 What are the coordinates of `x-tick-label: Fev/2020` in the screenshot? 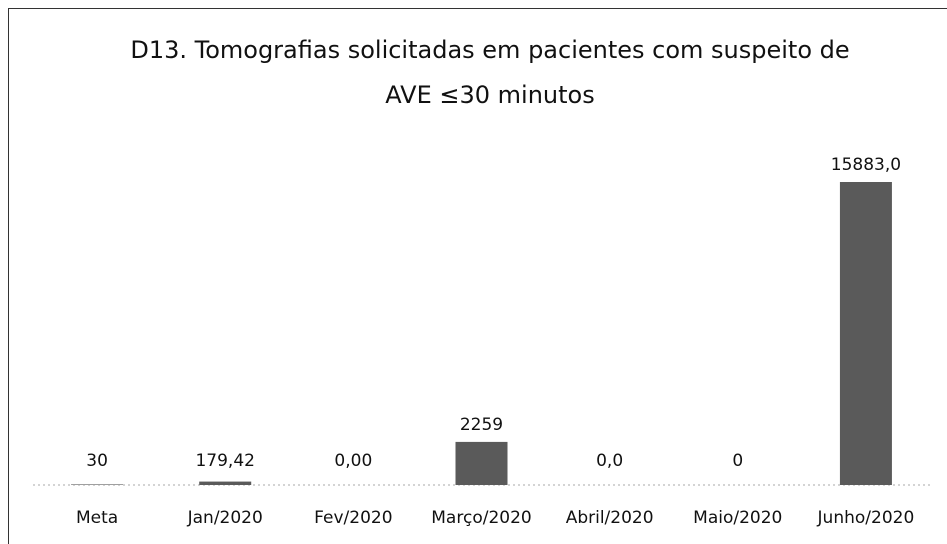 It's located at (353, 518).